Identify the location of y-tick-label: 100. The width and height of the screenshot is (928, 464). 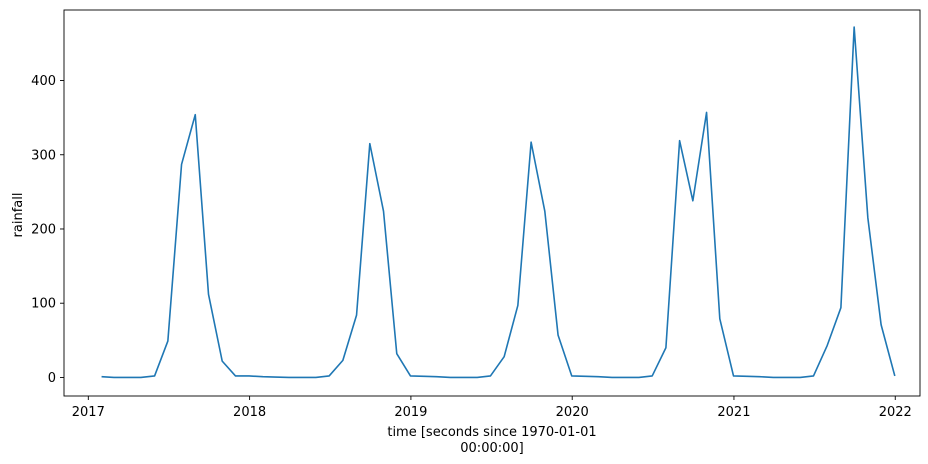
(43, 304).